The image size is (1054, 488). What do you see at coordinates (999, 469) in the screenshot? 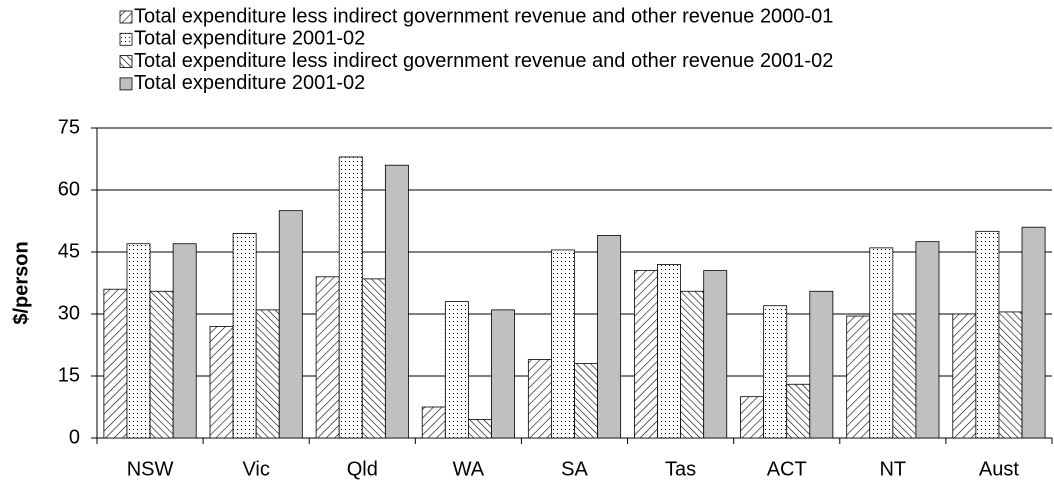
I see `x-tick-label: Aust` at bounding box center [999, 469].